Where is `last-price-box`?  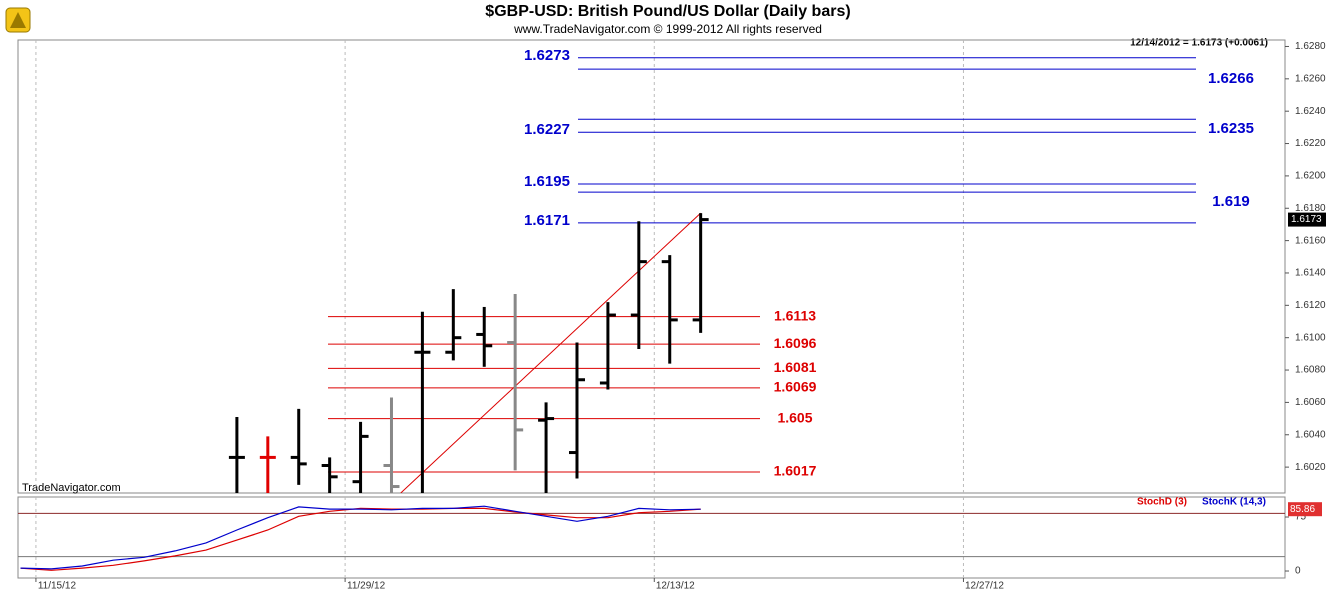 last-price-box is located at coordinates (1307, 219).